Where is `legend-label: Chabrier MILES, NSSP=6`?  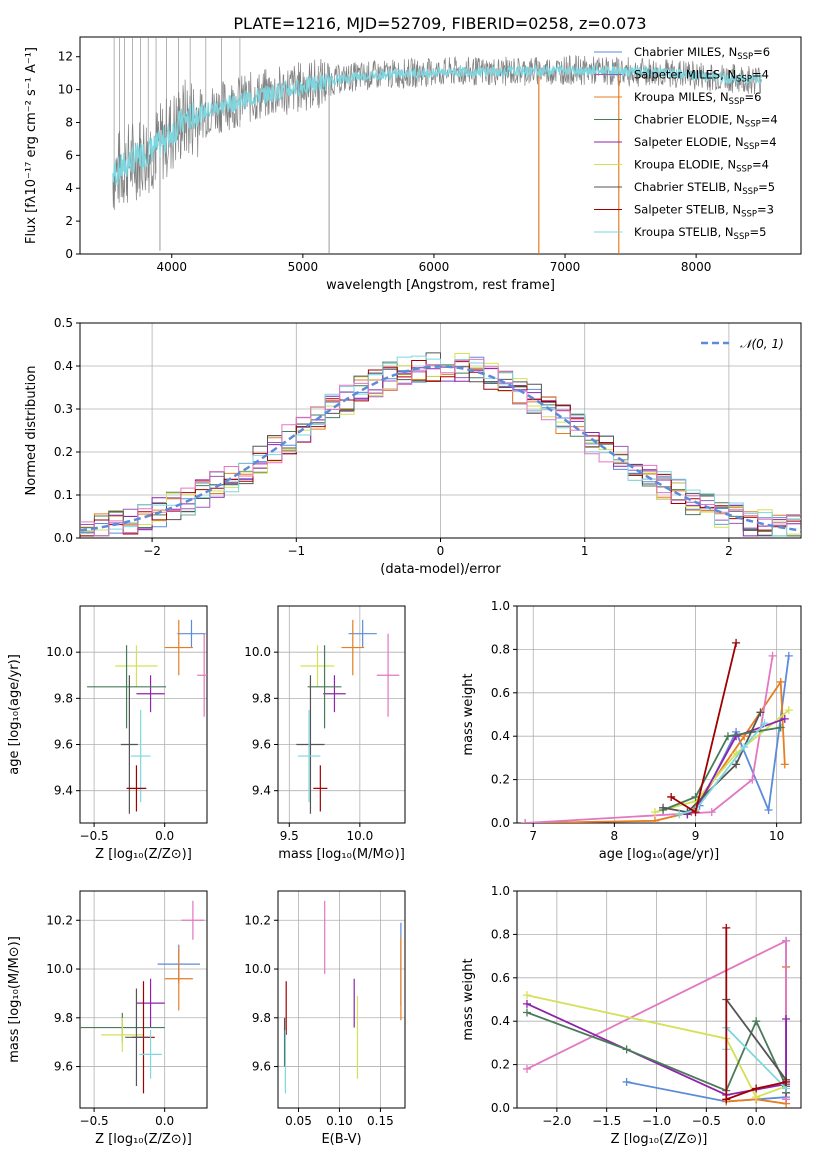
legend-label: Chabrier MILES, NSSP=6 is located at coordinates (702, 53).